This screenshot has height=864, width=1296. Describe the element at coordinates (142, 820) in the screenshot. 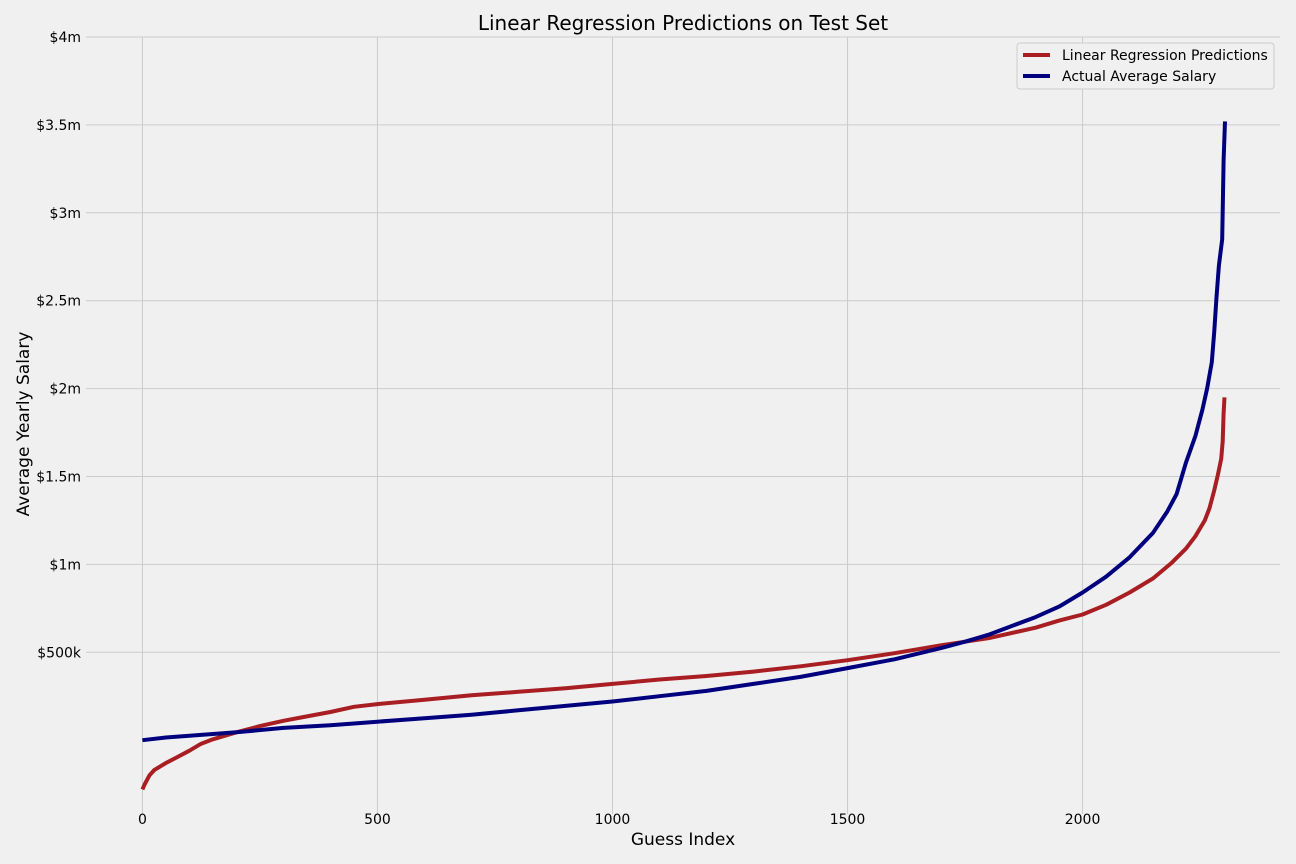

I see `x-tick-label: 0` at that location.